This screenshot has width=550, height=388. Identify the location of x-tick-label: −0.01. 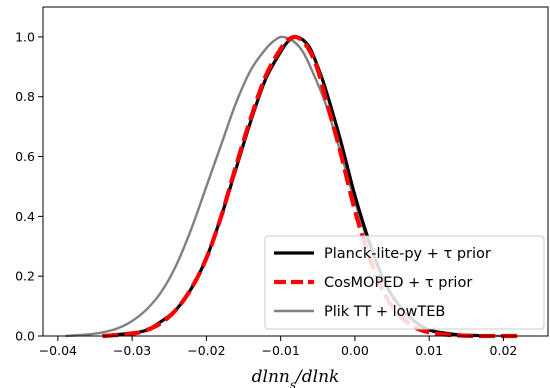
(280, 350).